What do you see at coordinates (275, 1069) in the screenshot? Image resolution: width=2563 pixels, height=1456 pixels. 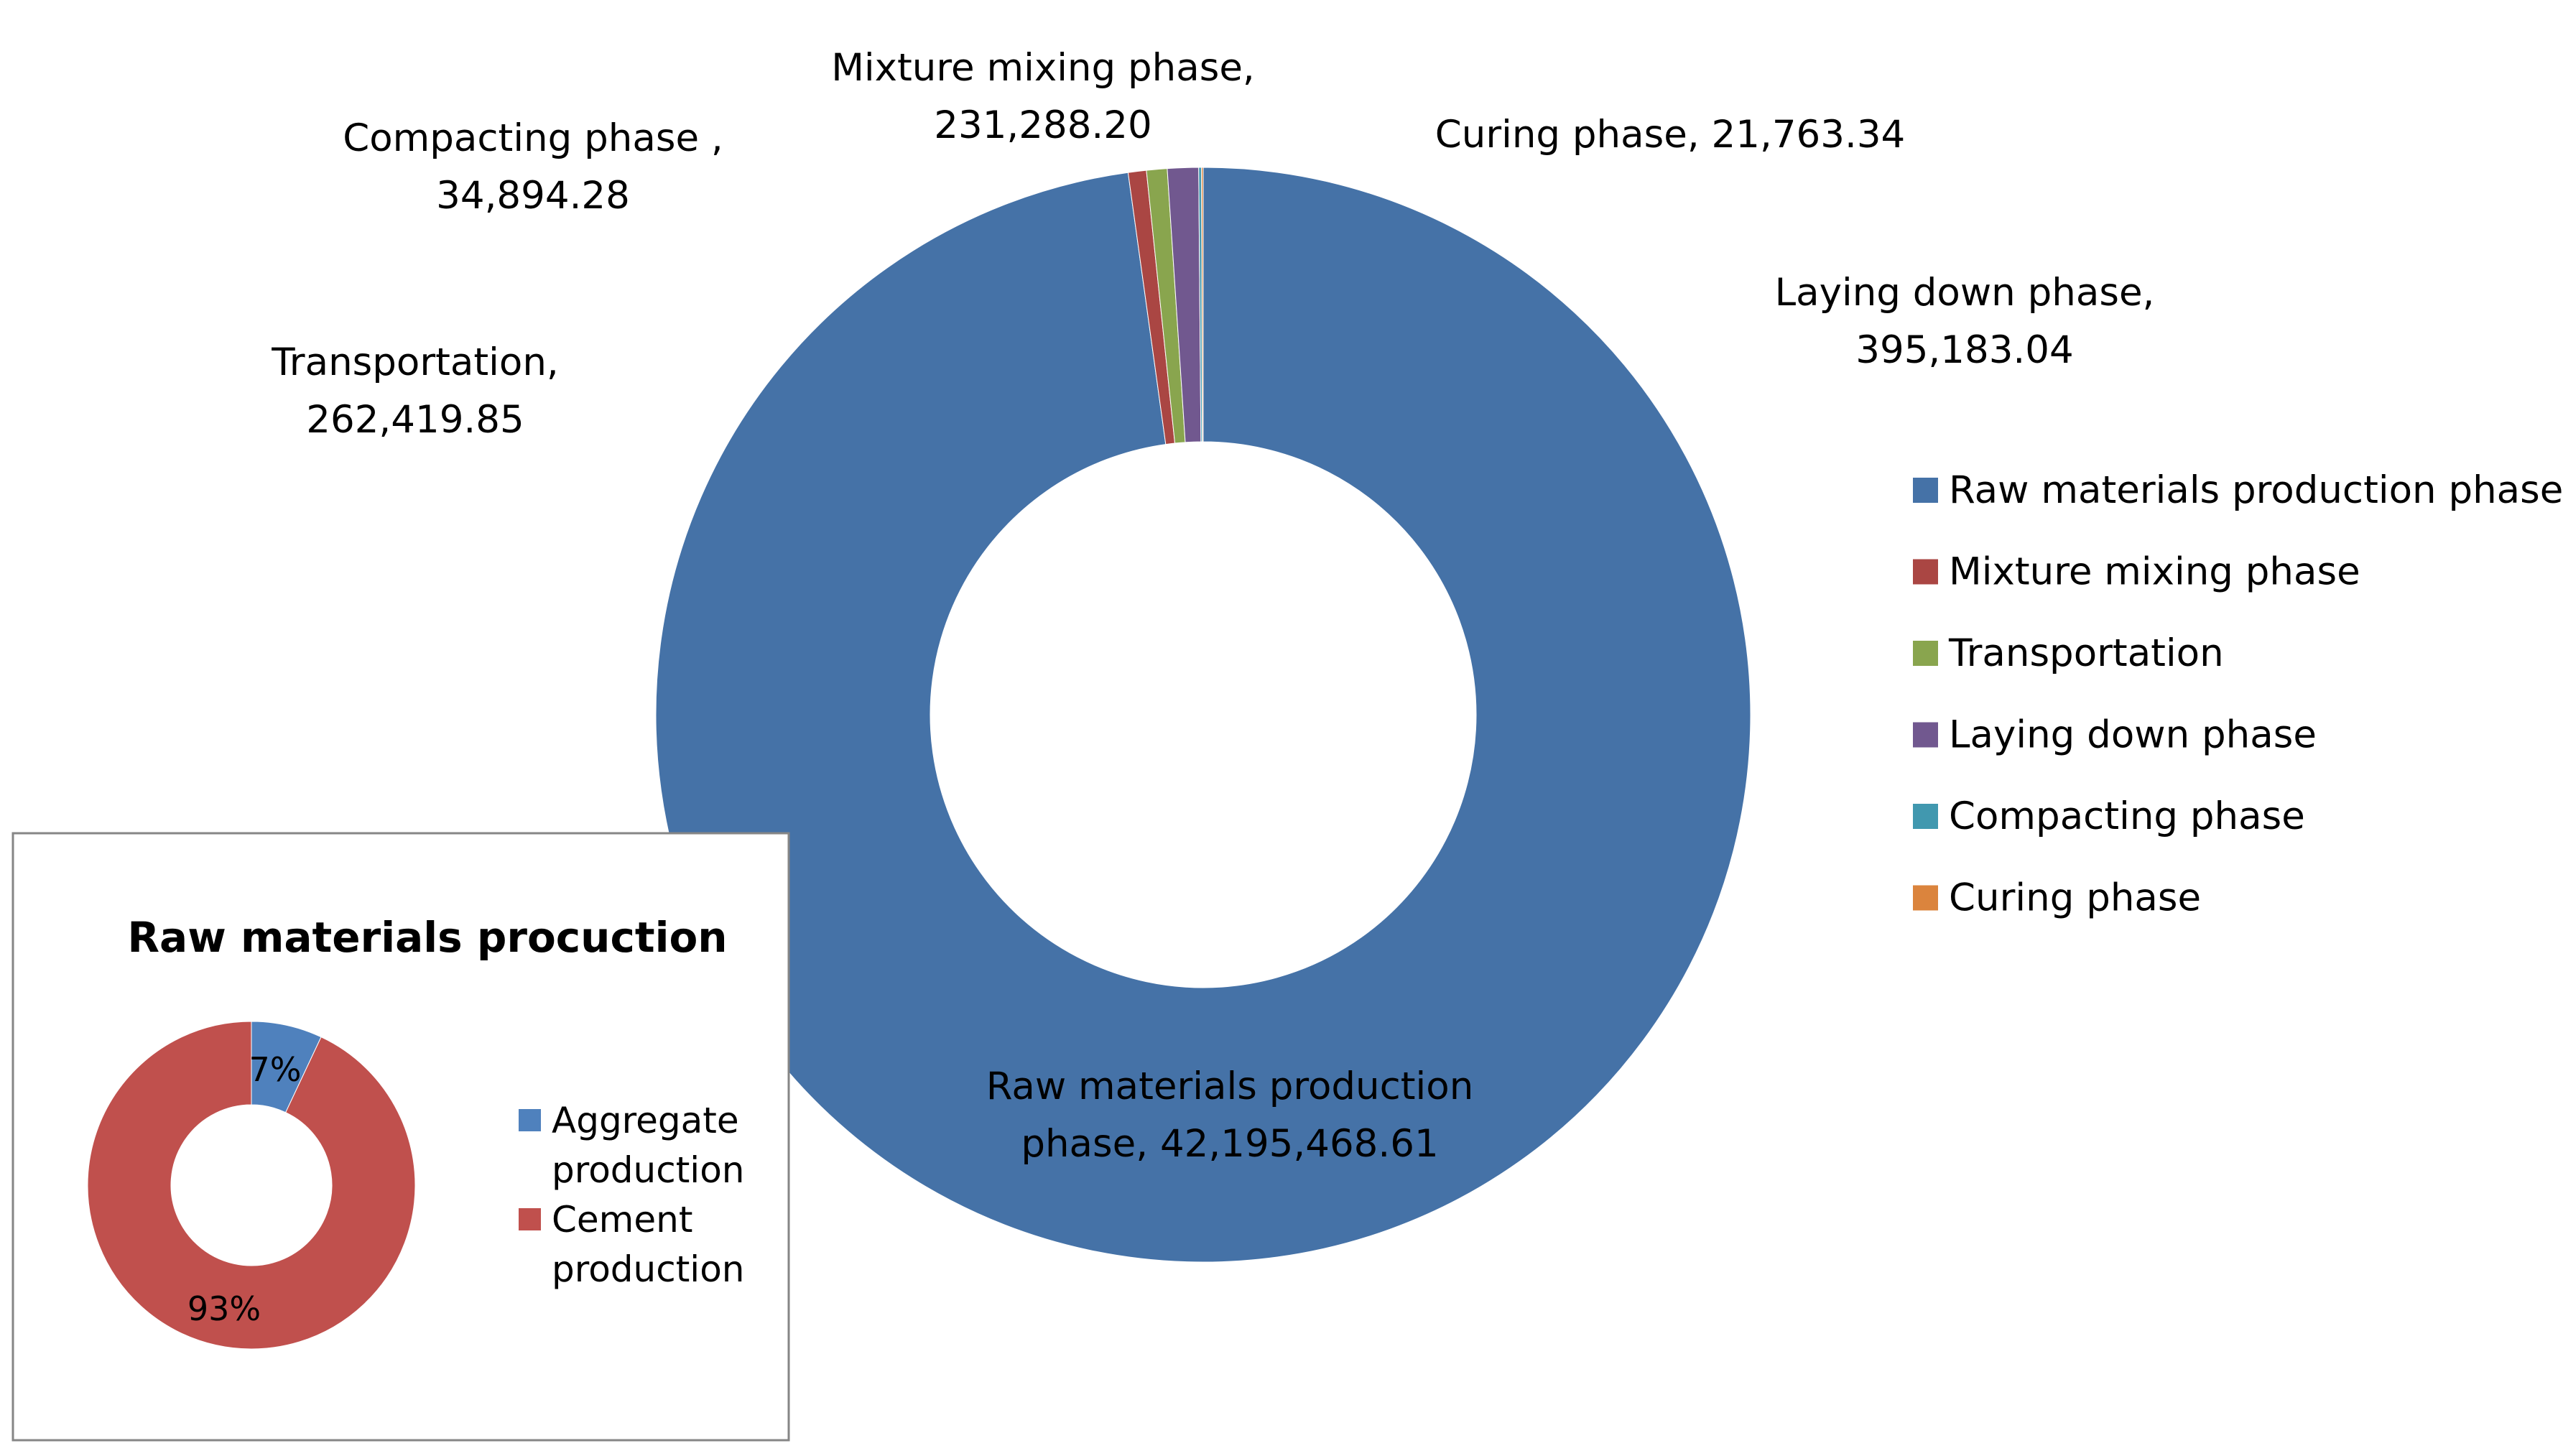 I see `inset-value-label-aggregate-production: 7%` at bounding box center [275, 1069].